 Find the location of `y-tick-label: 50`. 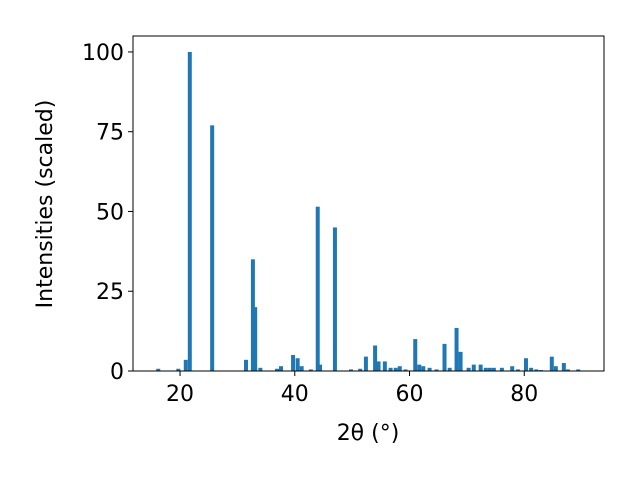

y-tick-label: 50 is located at coordinates (110, 212).